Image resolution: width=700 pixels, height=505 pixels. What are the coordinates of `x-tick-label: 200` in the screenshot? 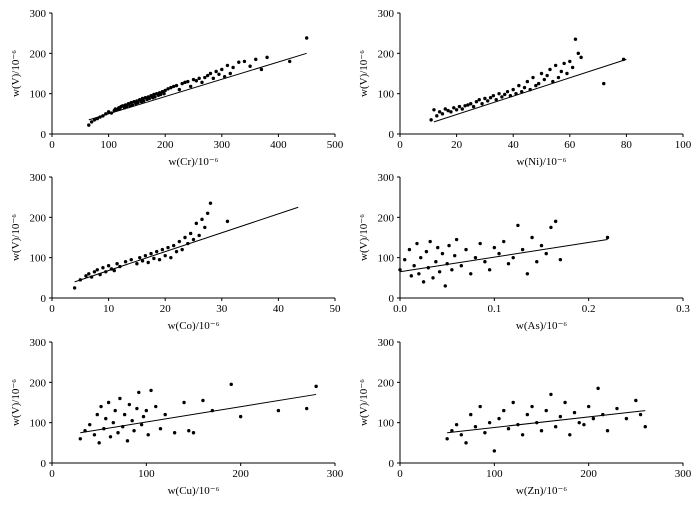 It's located at (165, 145).